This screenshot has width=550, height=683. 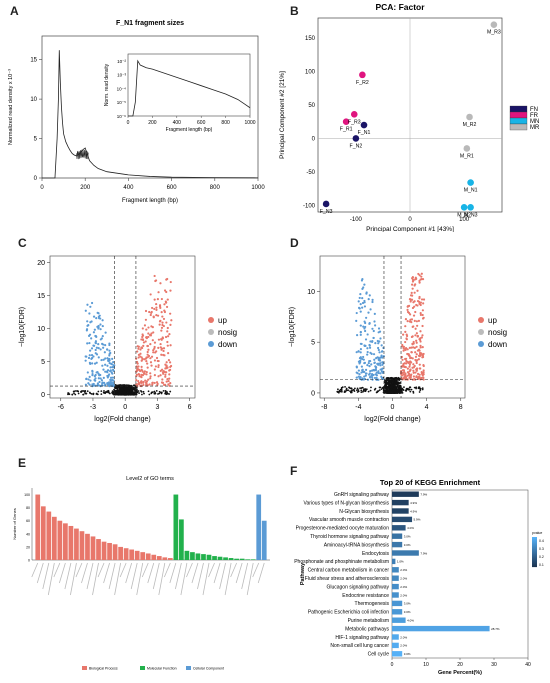 What do you see at coordinates (364, 125) in the screenshot?
I see `pca-point` at bounding box center [364, 125].